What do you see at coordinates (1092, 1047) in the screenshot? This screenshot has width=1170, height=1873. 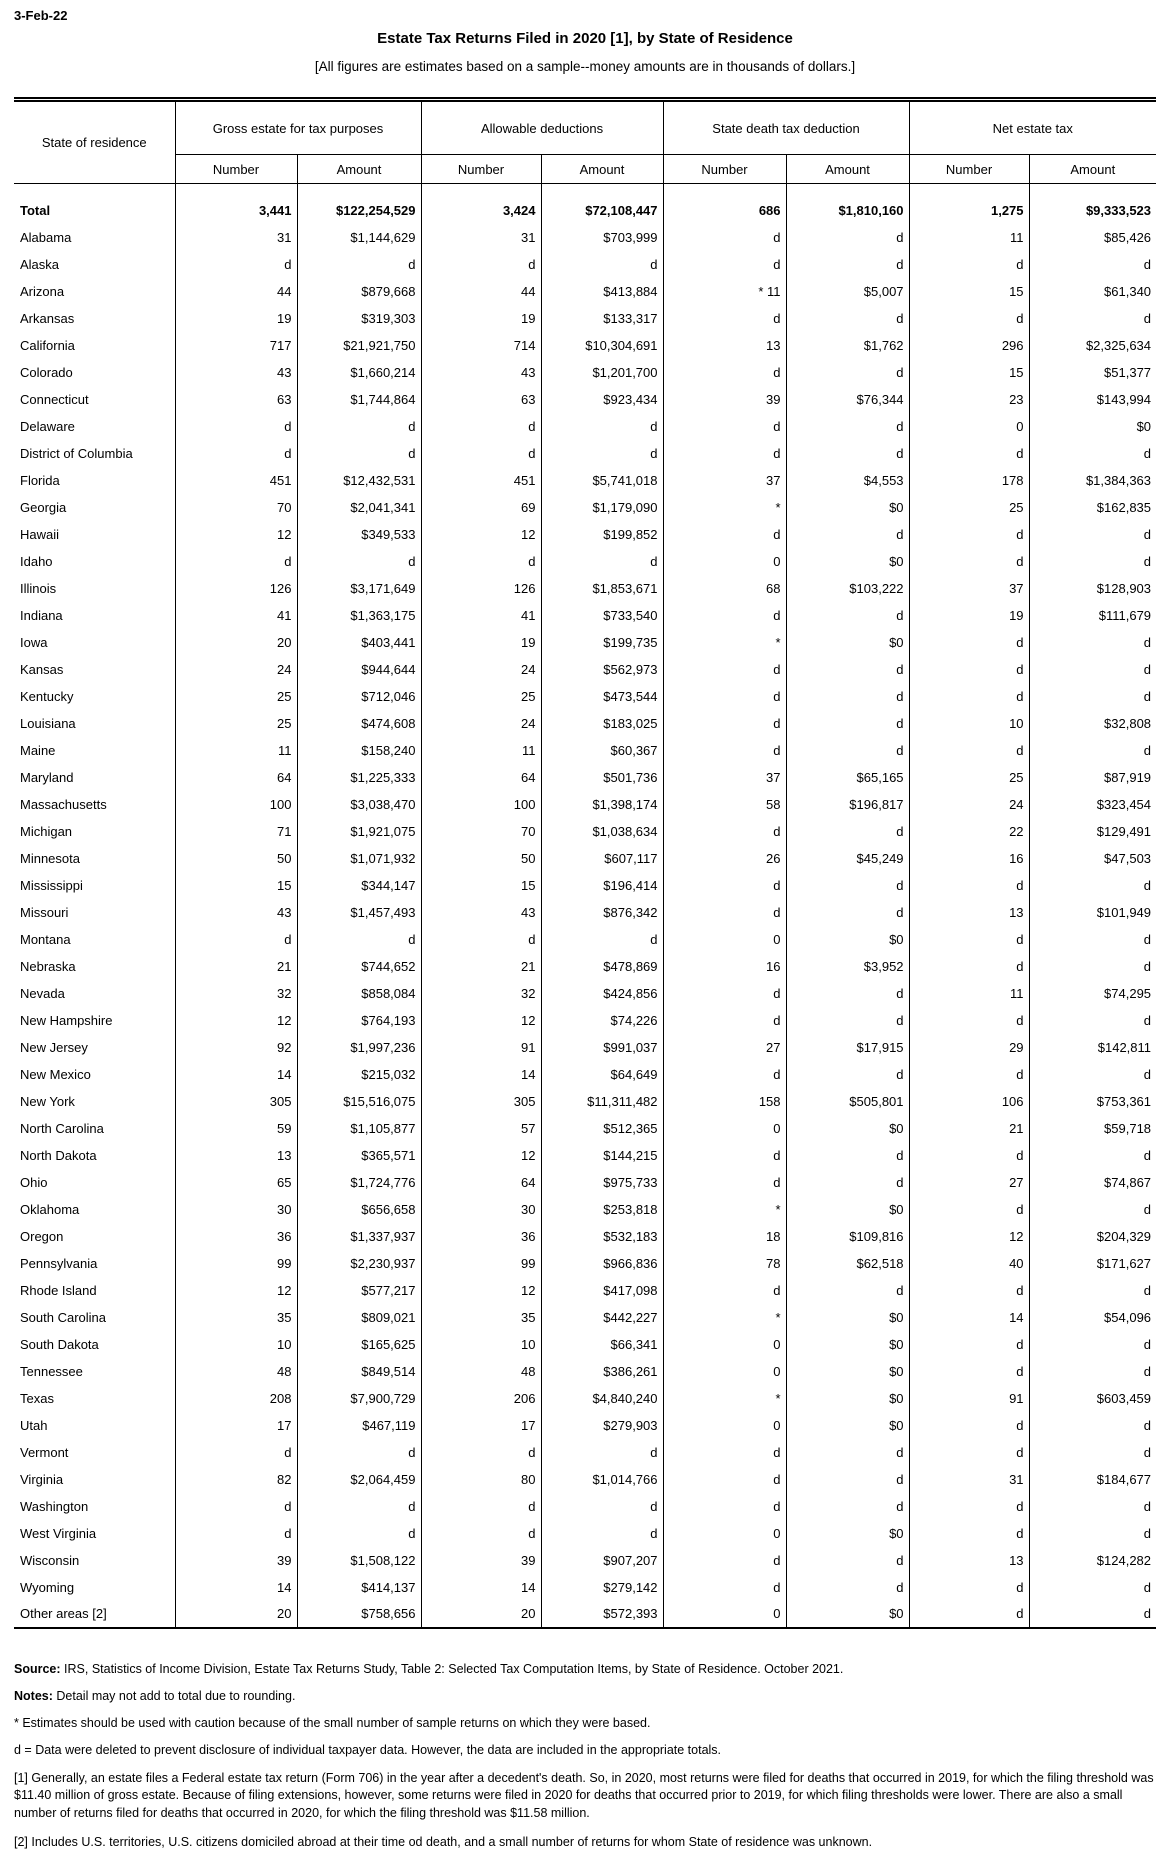 I see `value-cell: $142,811` at bounding box center [1092, 1047].